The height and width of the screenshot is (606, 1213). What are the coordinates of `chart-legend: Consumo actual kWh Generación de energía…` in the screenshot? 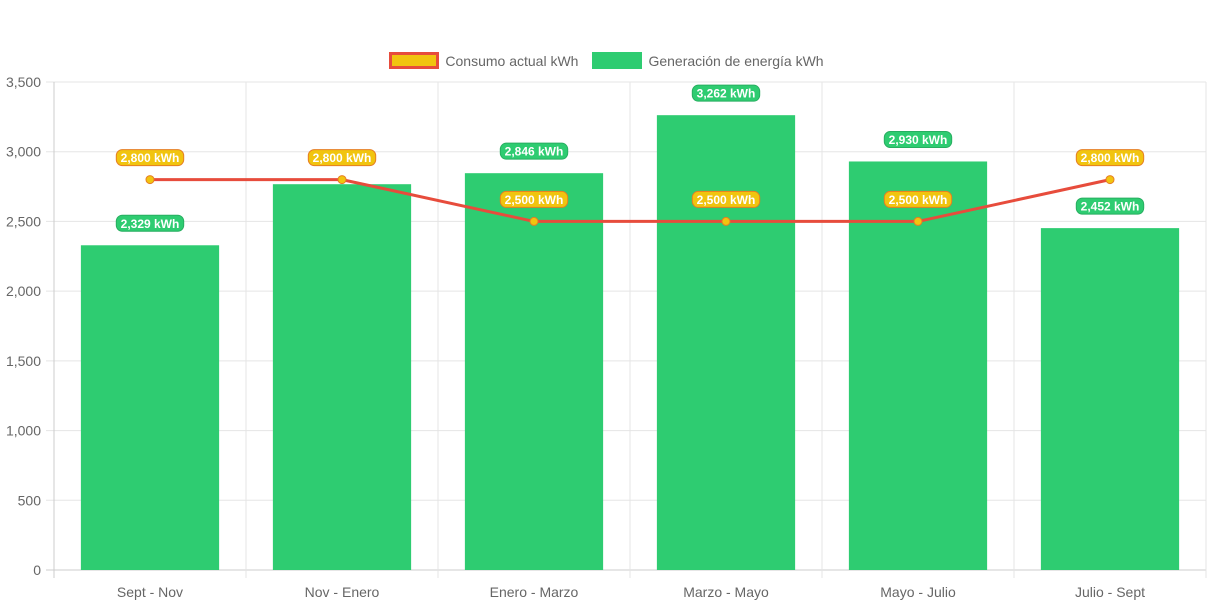 It's located at (606, 60).